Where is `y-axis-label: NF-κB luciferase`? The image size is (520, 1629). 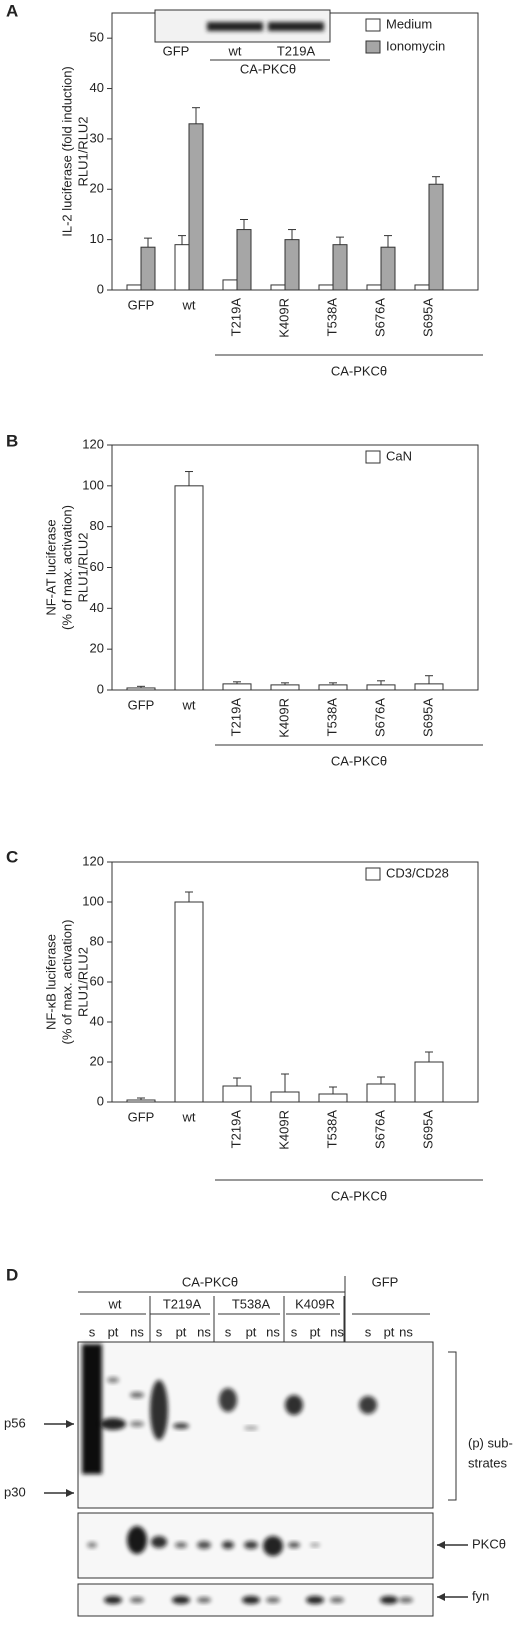 y-axis-label: NF-κB luciferase is located at coordinates (50, 982).